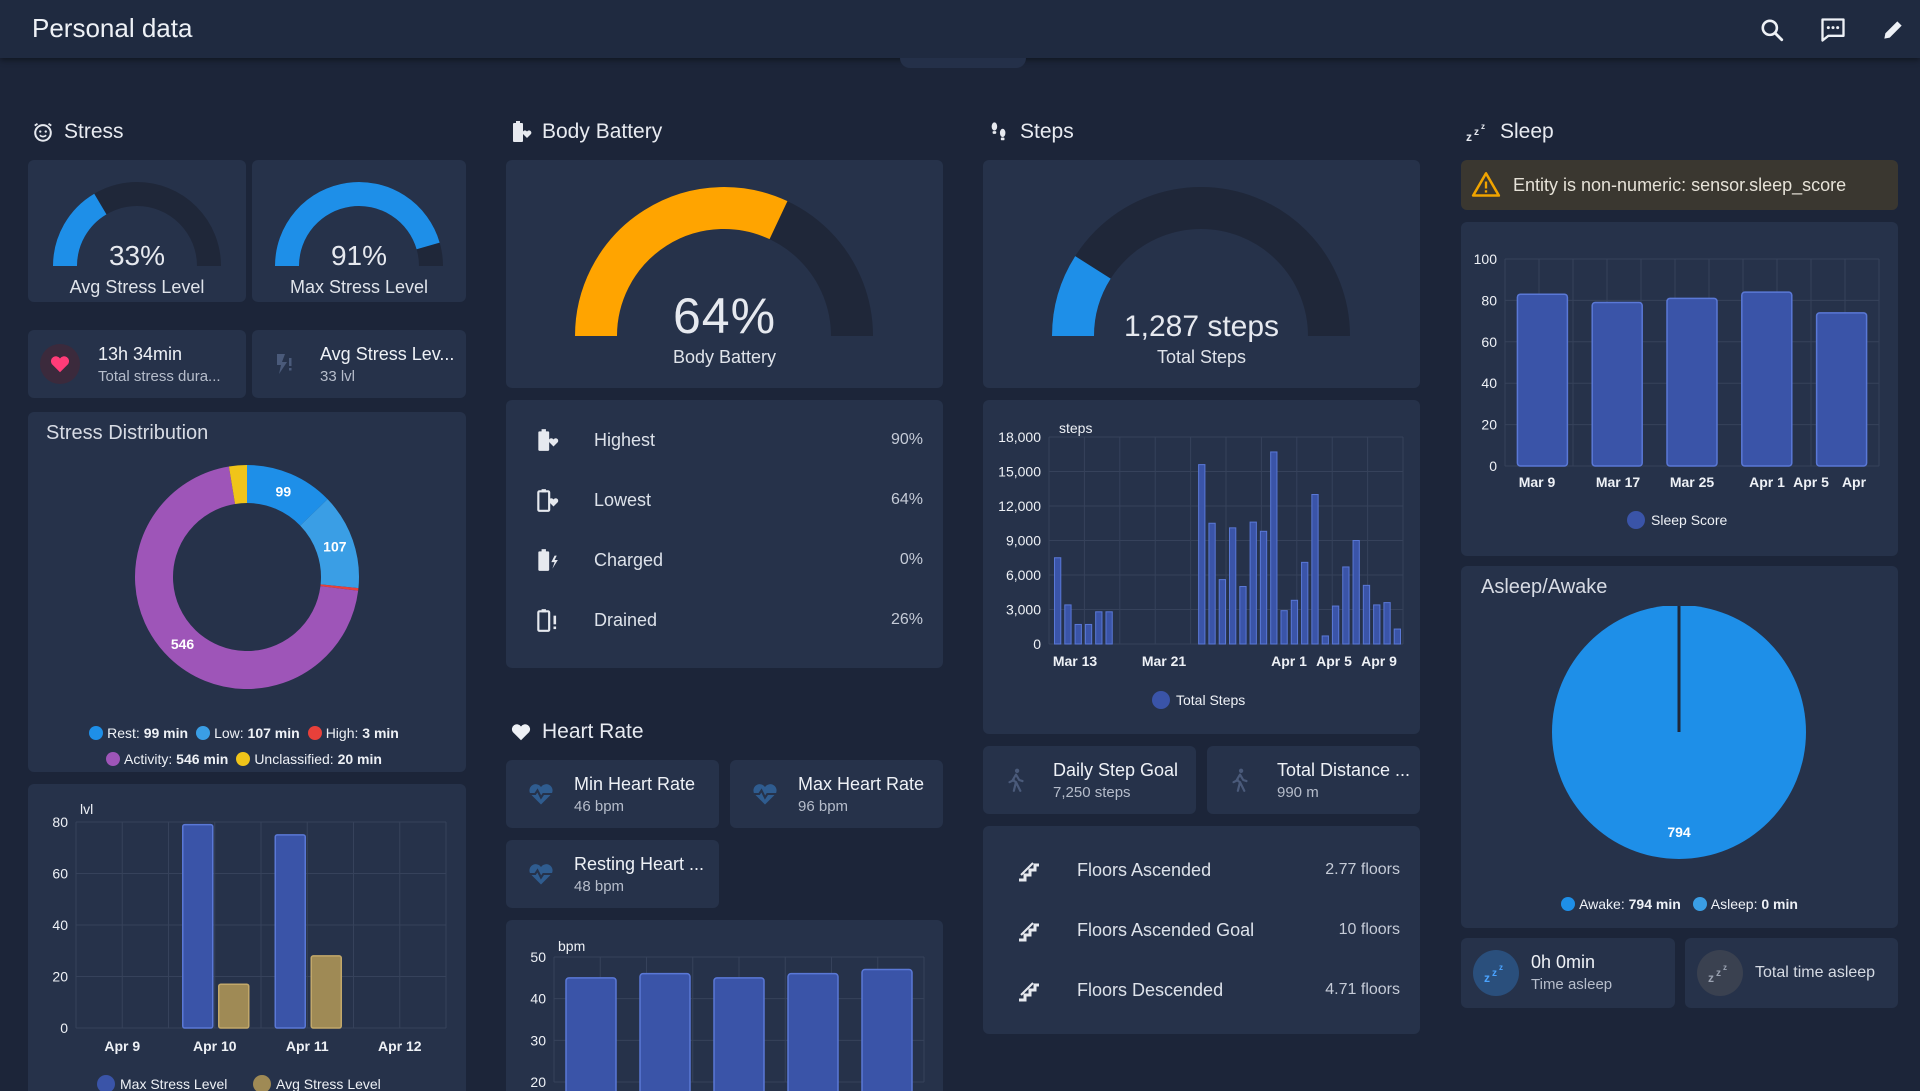  I want to click on body-battery-stat-row: Lowest 64%, so click(724, 500).